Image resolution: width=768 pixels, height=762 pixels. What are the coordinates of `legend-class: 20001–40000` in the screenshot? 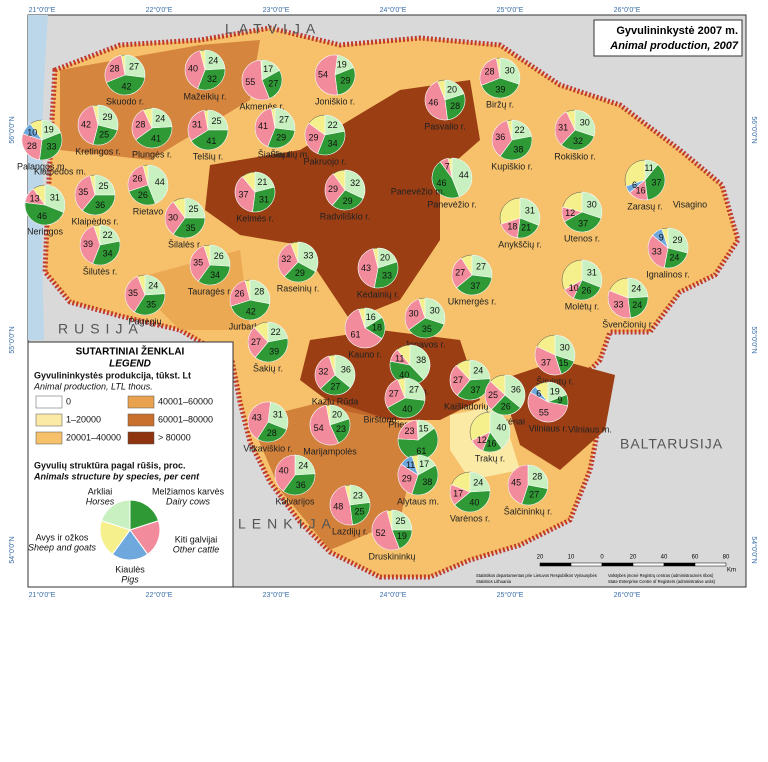 It's located at (93, 437).